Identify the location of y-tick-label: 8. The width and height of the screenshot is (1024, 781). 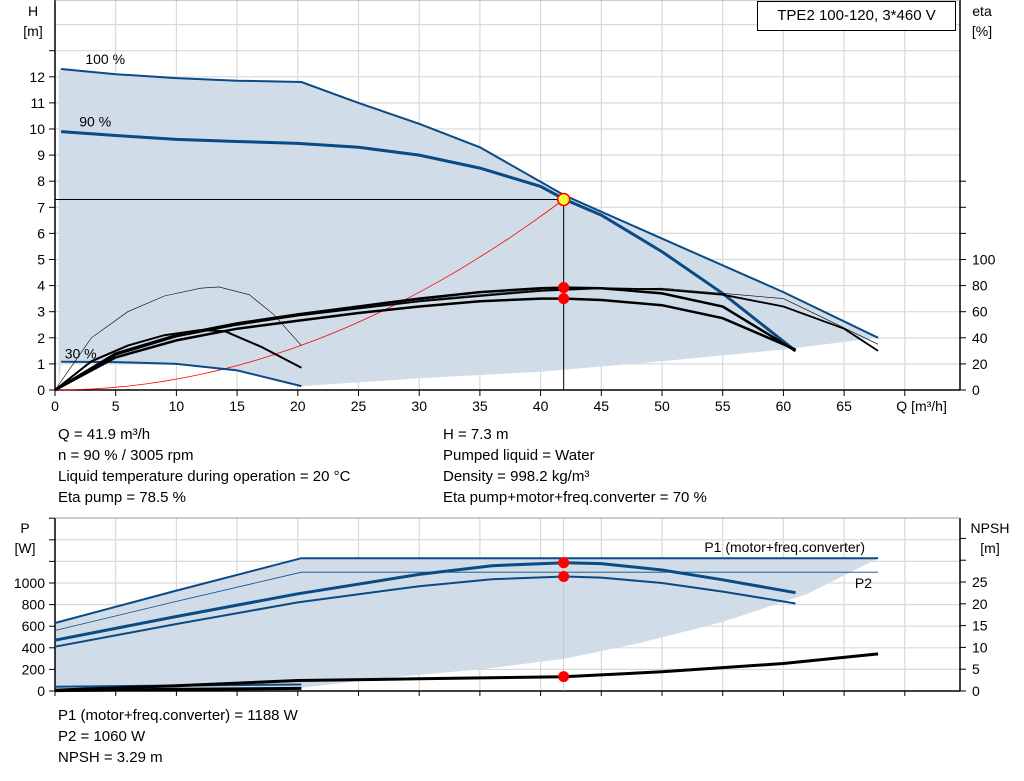
(41, 181).